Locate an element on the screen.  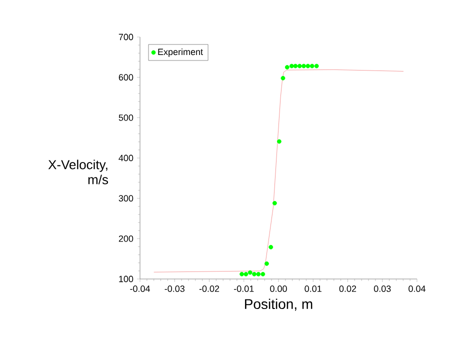
x-tick-label: 0.00 is located at coordinates (278, 289).